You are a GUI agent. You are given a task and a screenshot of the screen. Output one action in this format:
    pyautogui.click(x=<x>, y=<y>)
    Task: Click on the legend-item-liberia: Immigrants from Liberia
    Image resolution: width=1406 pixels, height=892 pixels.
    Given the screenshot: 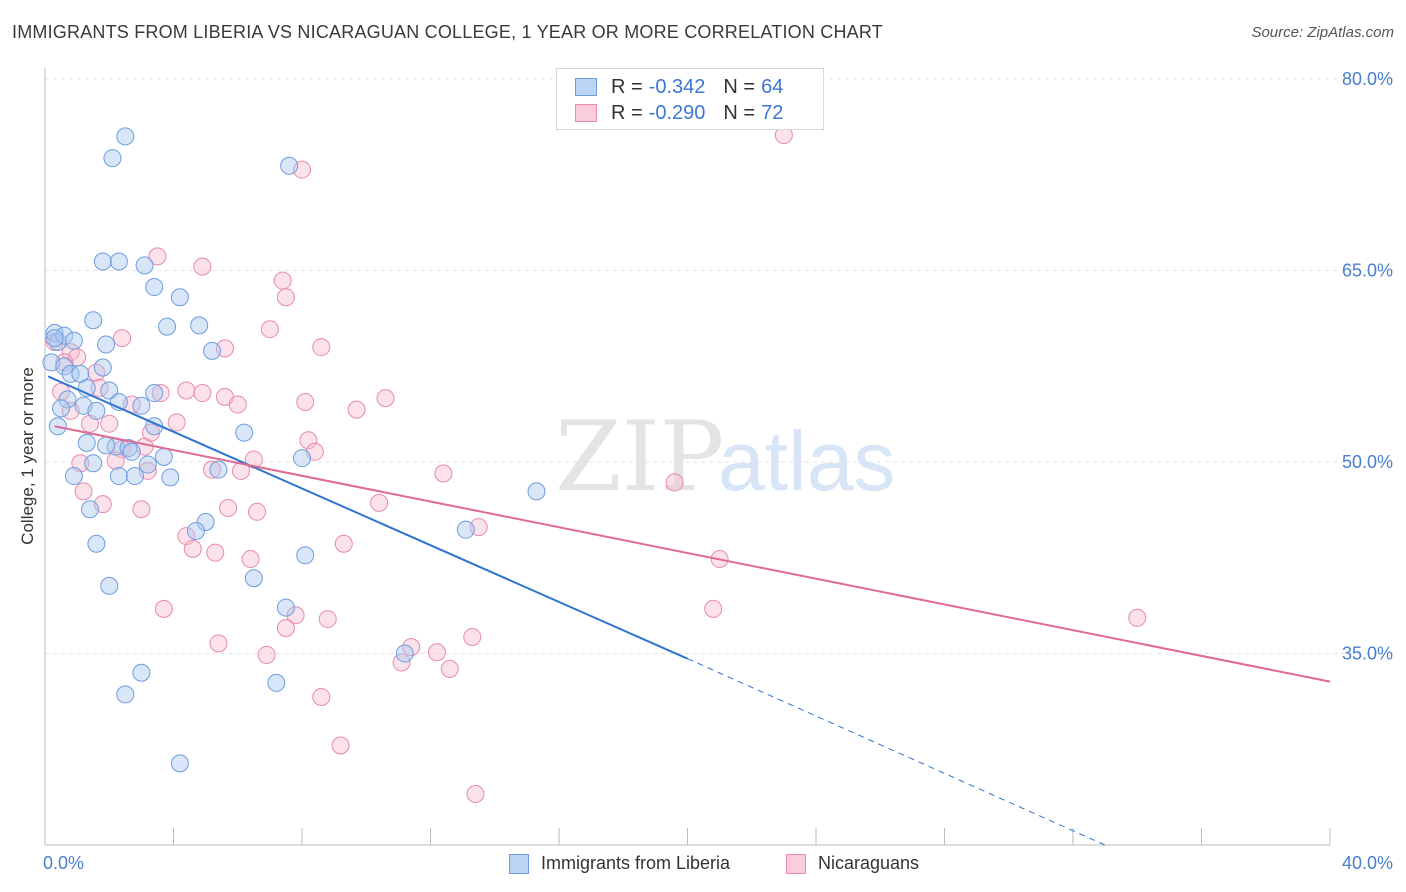 What is the action you would take?
    pyautogui.click(x=619, y=863)
    